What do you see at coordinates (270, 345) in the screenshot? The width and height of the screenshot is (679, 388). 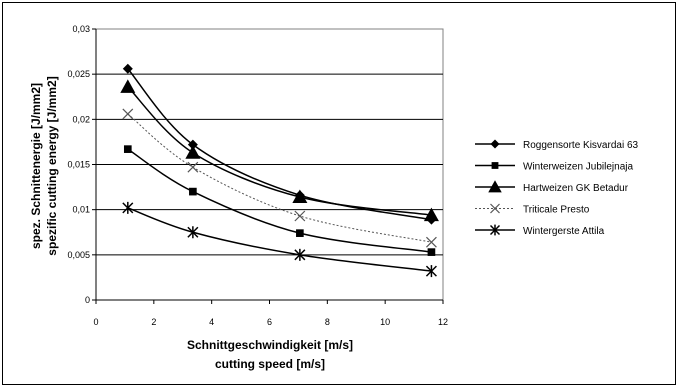 I see `x-axis-title-line-1: Schnittgeschwindigkeit [m/s]` at bounding box center [270, 345].